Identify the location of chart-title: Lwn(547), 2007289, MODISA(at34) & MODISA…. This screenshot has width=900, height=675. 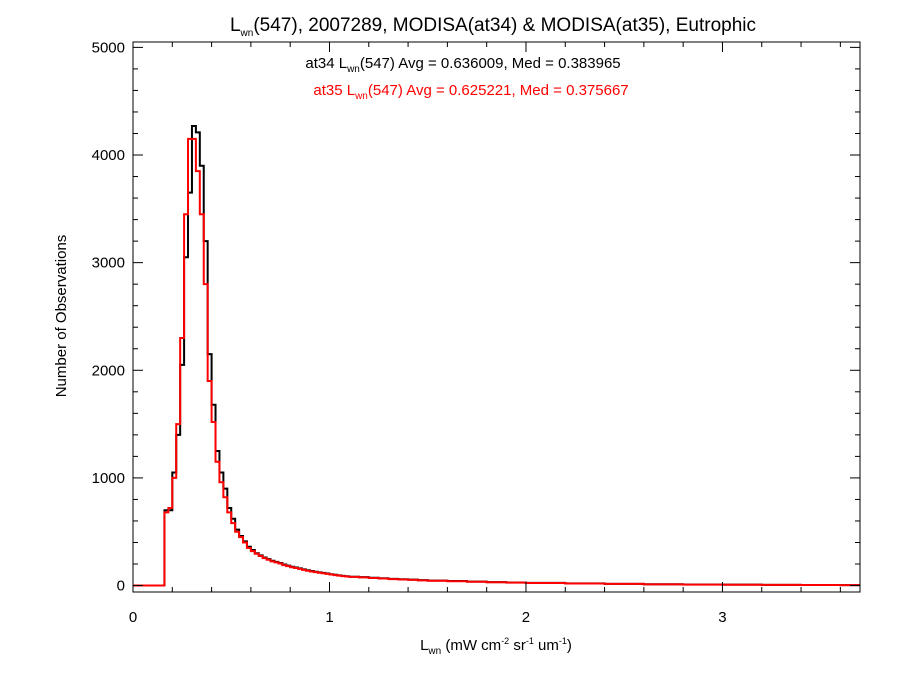
(493, 27).